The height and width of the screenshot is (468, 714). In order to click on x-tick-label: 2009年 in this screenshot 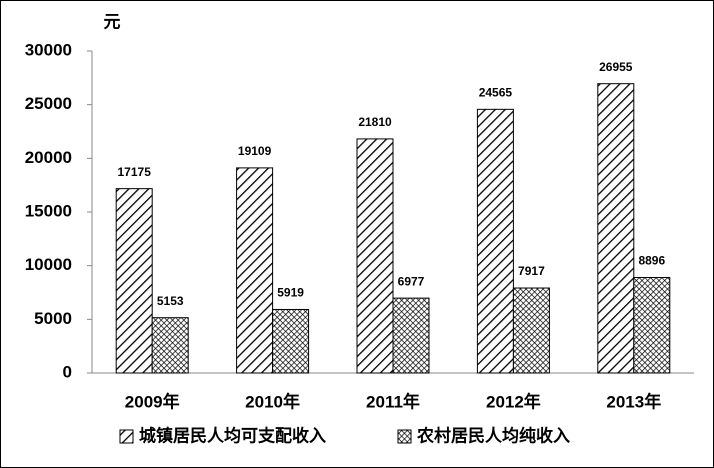, I will do `click(152, 401)`.